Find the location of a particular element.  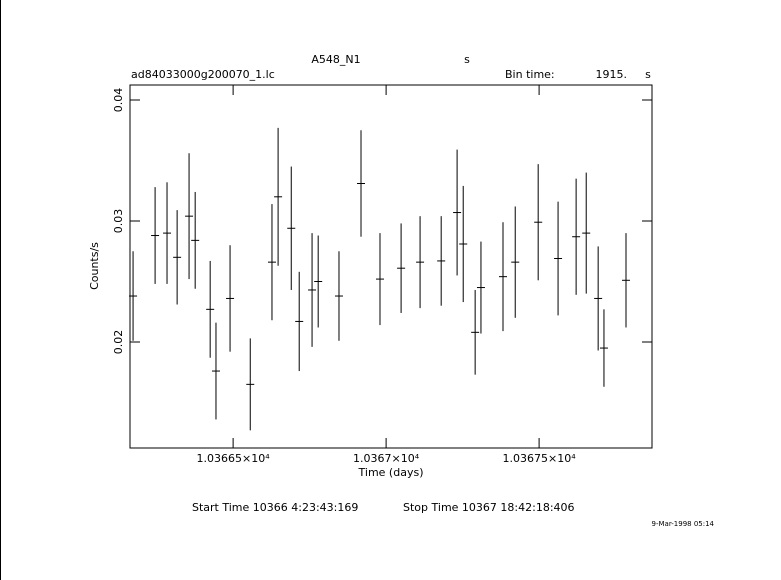

bin-time: 1915. is located at coordinates (612, 74).